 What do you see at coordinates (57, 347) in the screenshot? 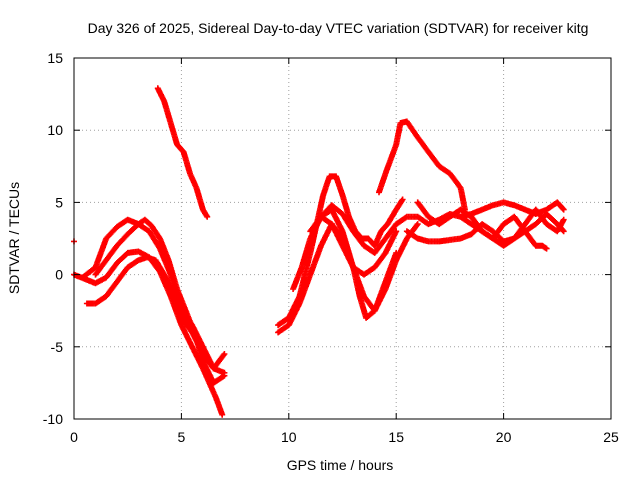
I see `y-tick-label: -5` at bounding box center [57, 347].